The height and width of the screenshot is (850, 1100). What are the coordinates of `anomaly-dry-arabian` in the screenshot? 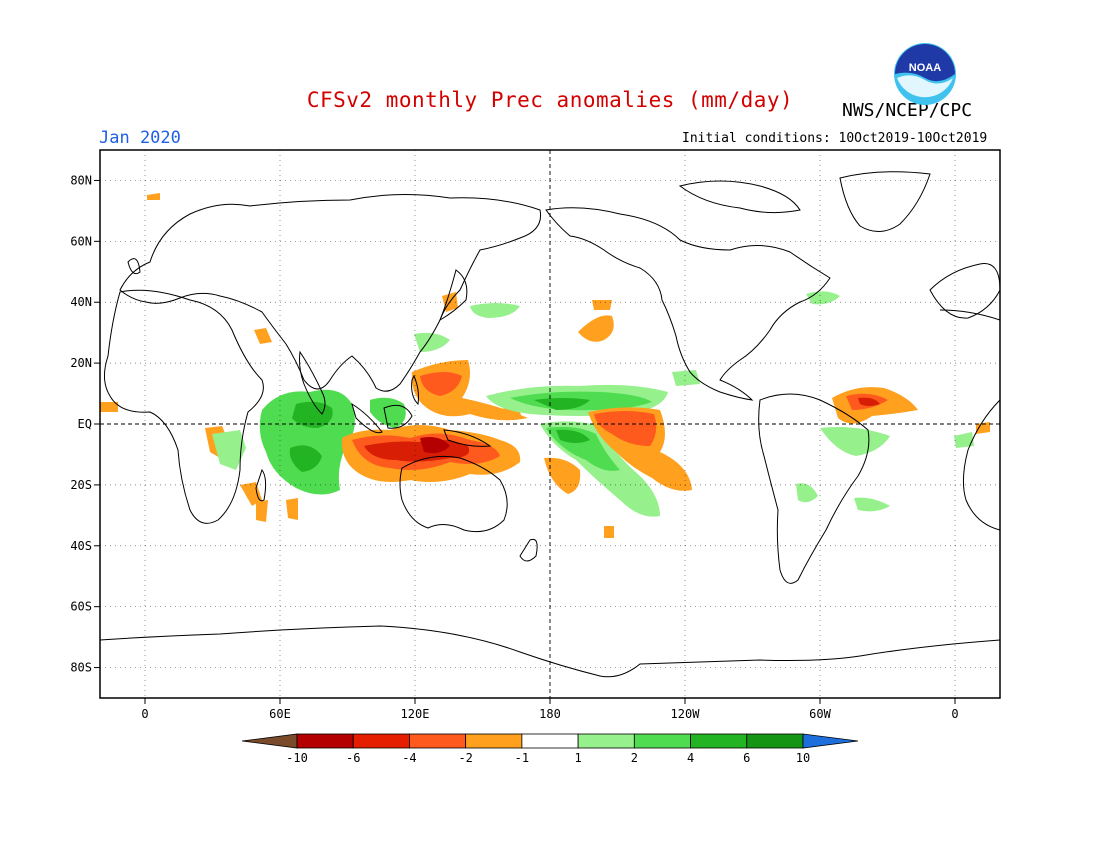 It's located at (263, 336).